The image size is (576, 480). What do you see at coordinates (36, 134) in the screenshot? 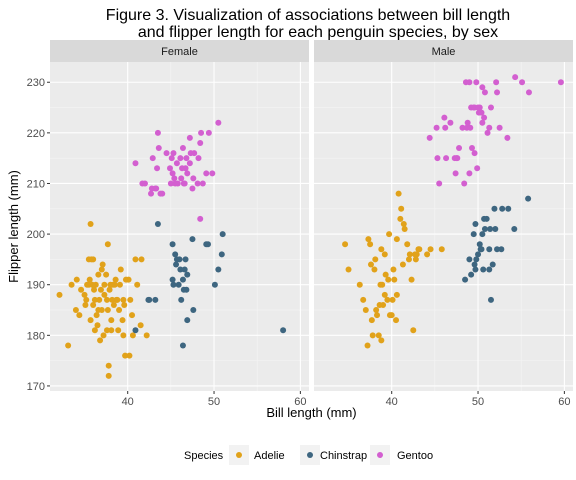
I see `y-tick-label: 220` at bounding box center [36, 134].